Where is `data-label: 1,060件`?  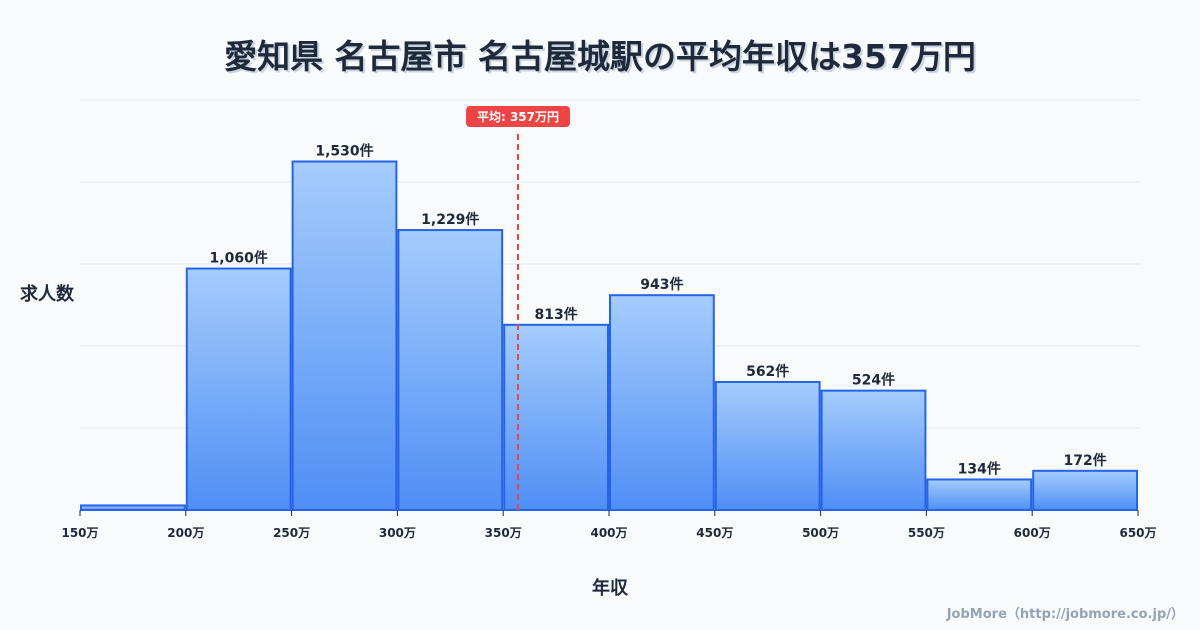
data-label: 1,060件 is located at coordinates (239, 258).